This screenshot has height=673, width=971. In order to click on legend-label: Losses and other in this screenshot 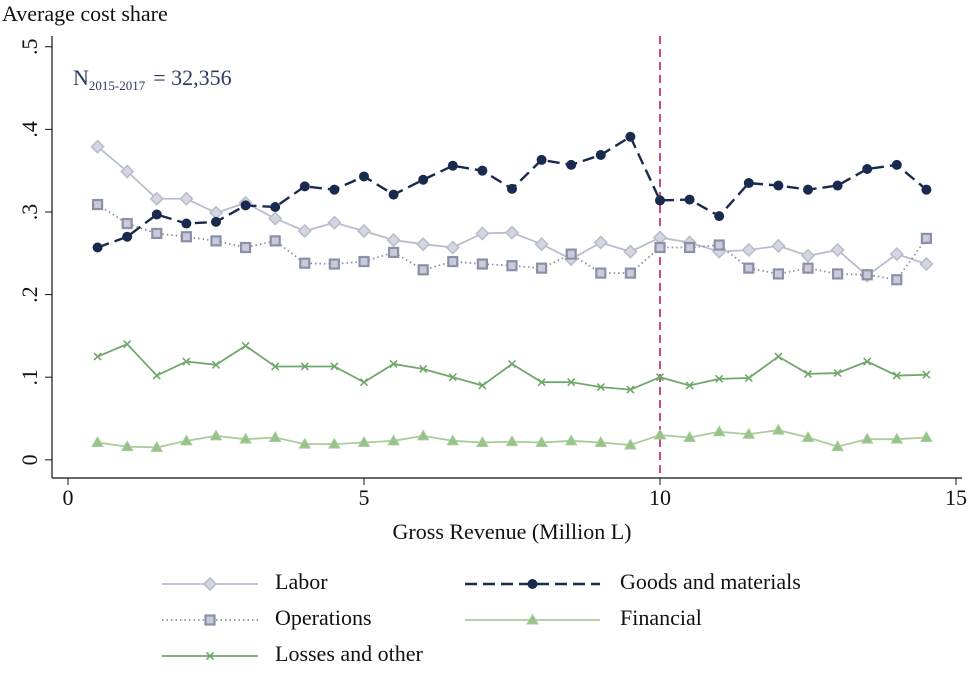, I will do `click(349, 653)`.